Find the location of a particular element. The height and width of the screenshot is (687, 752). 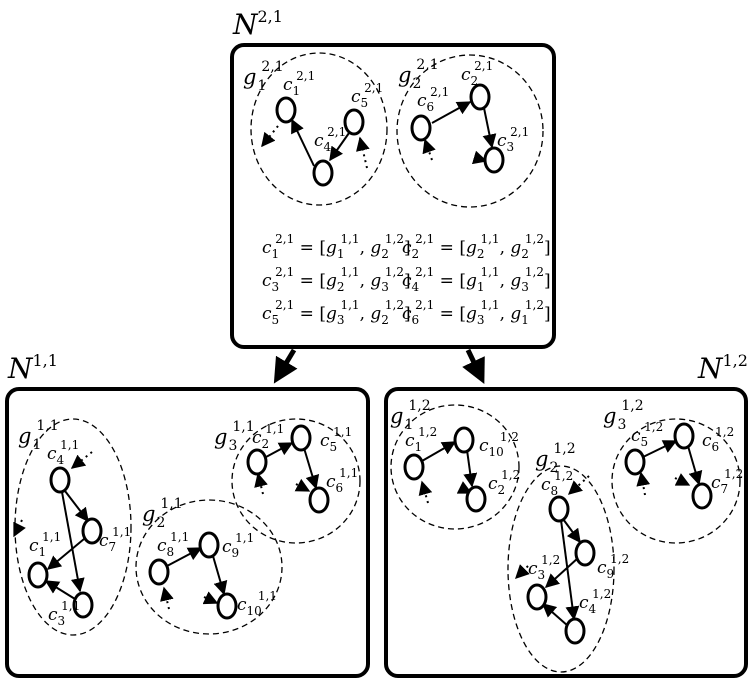

right-label-c6: c61,2 is located at coordinates (718, 439).